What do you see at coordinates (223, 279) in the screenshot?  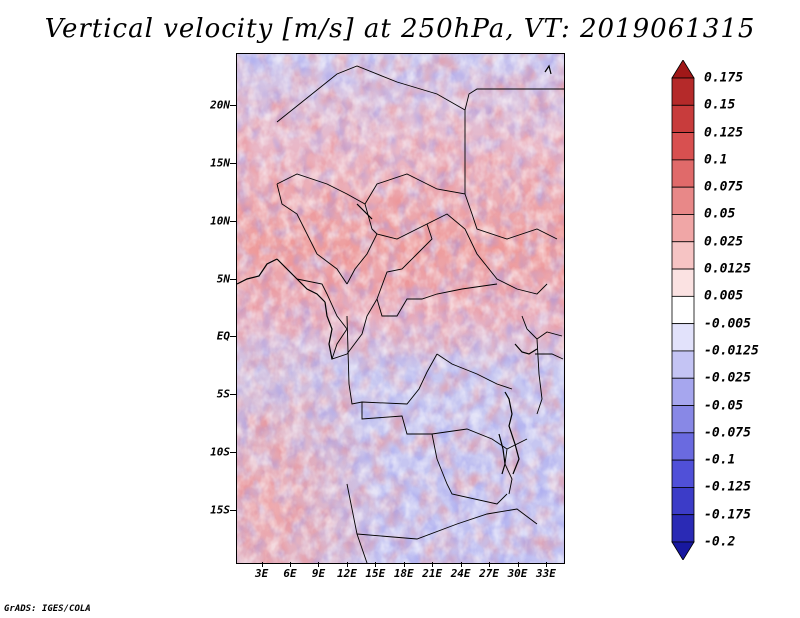 I see `lat-tick-label: 5N` at bounding box center [223, 279].